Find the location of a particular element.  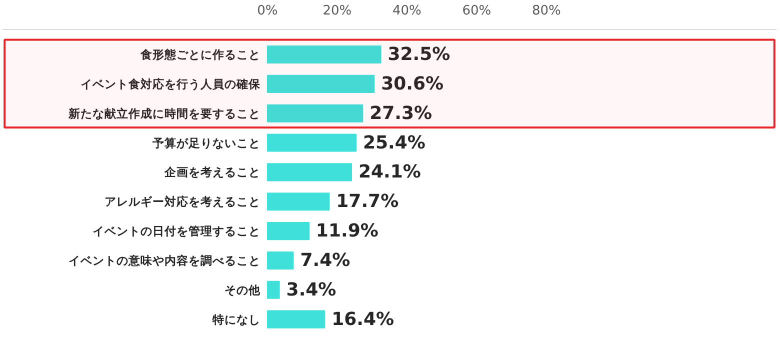

x-tick-label: 40% is located at coordinates (407, 11).